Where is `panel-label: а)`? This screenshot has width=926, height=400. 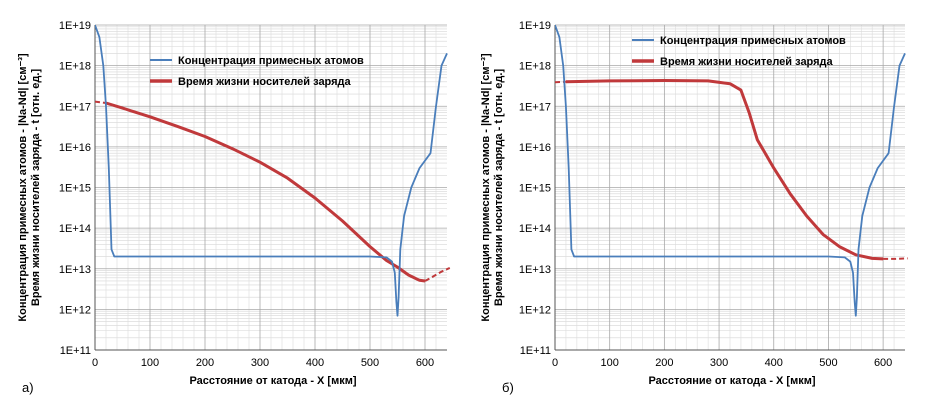 panel-label: а) is located at coordinates (28, 387).